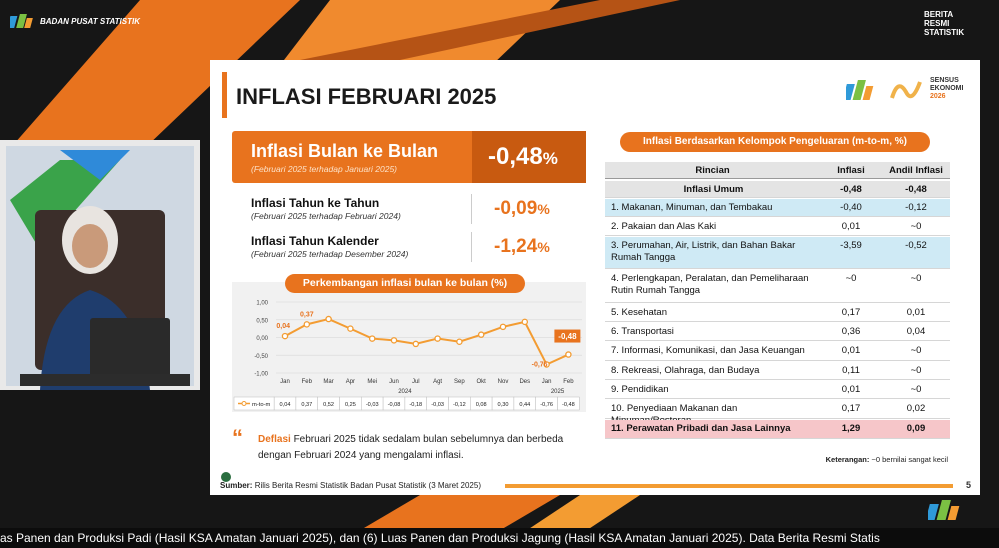 This screenshot has height=548, width=999. What do you see at coordinates (916, 408) in the screenshot?
I see `table-cell: 0,02` at bounding box center [916, 408].